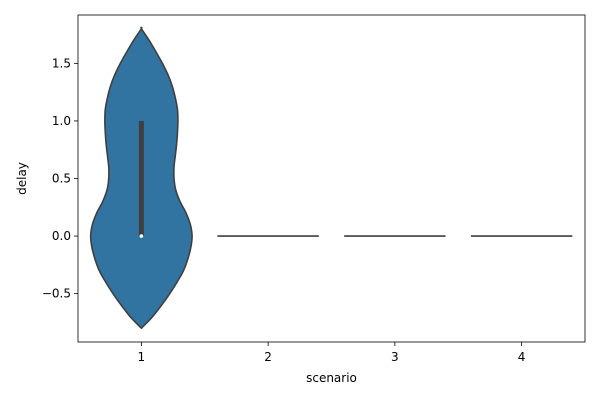 The width and height of the screenshot is (600, 400). What do you see at coordinates (395, 357) in the screenshot?
I see `x-tick-label: 3` at bounding box center [395, 357].